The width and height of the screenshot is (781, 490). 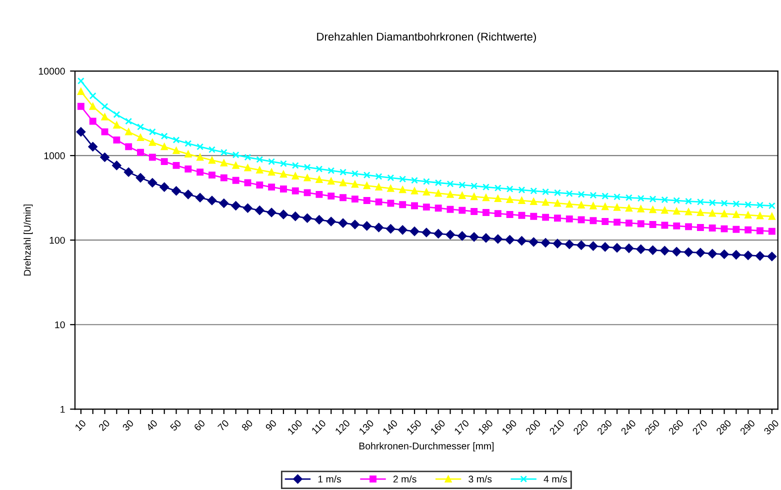 What do you see at coordinates (414, 427) in the screenshot?
I see `x-tick-label: 150` at bounding box center [414, 427].